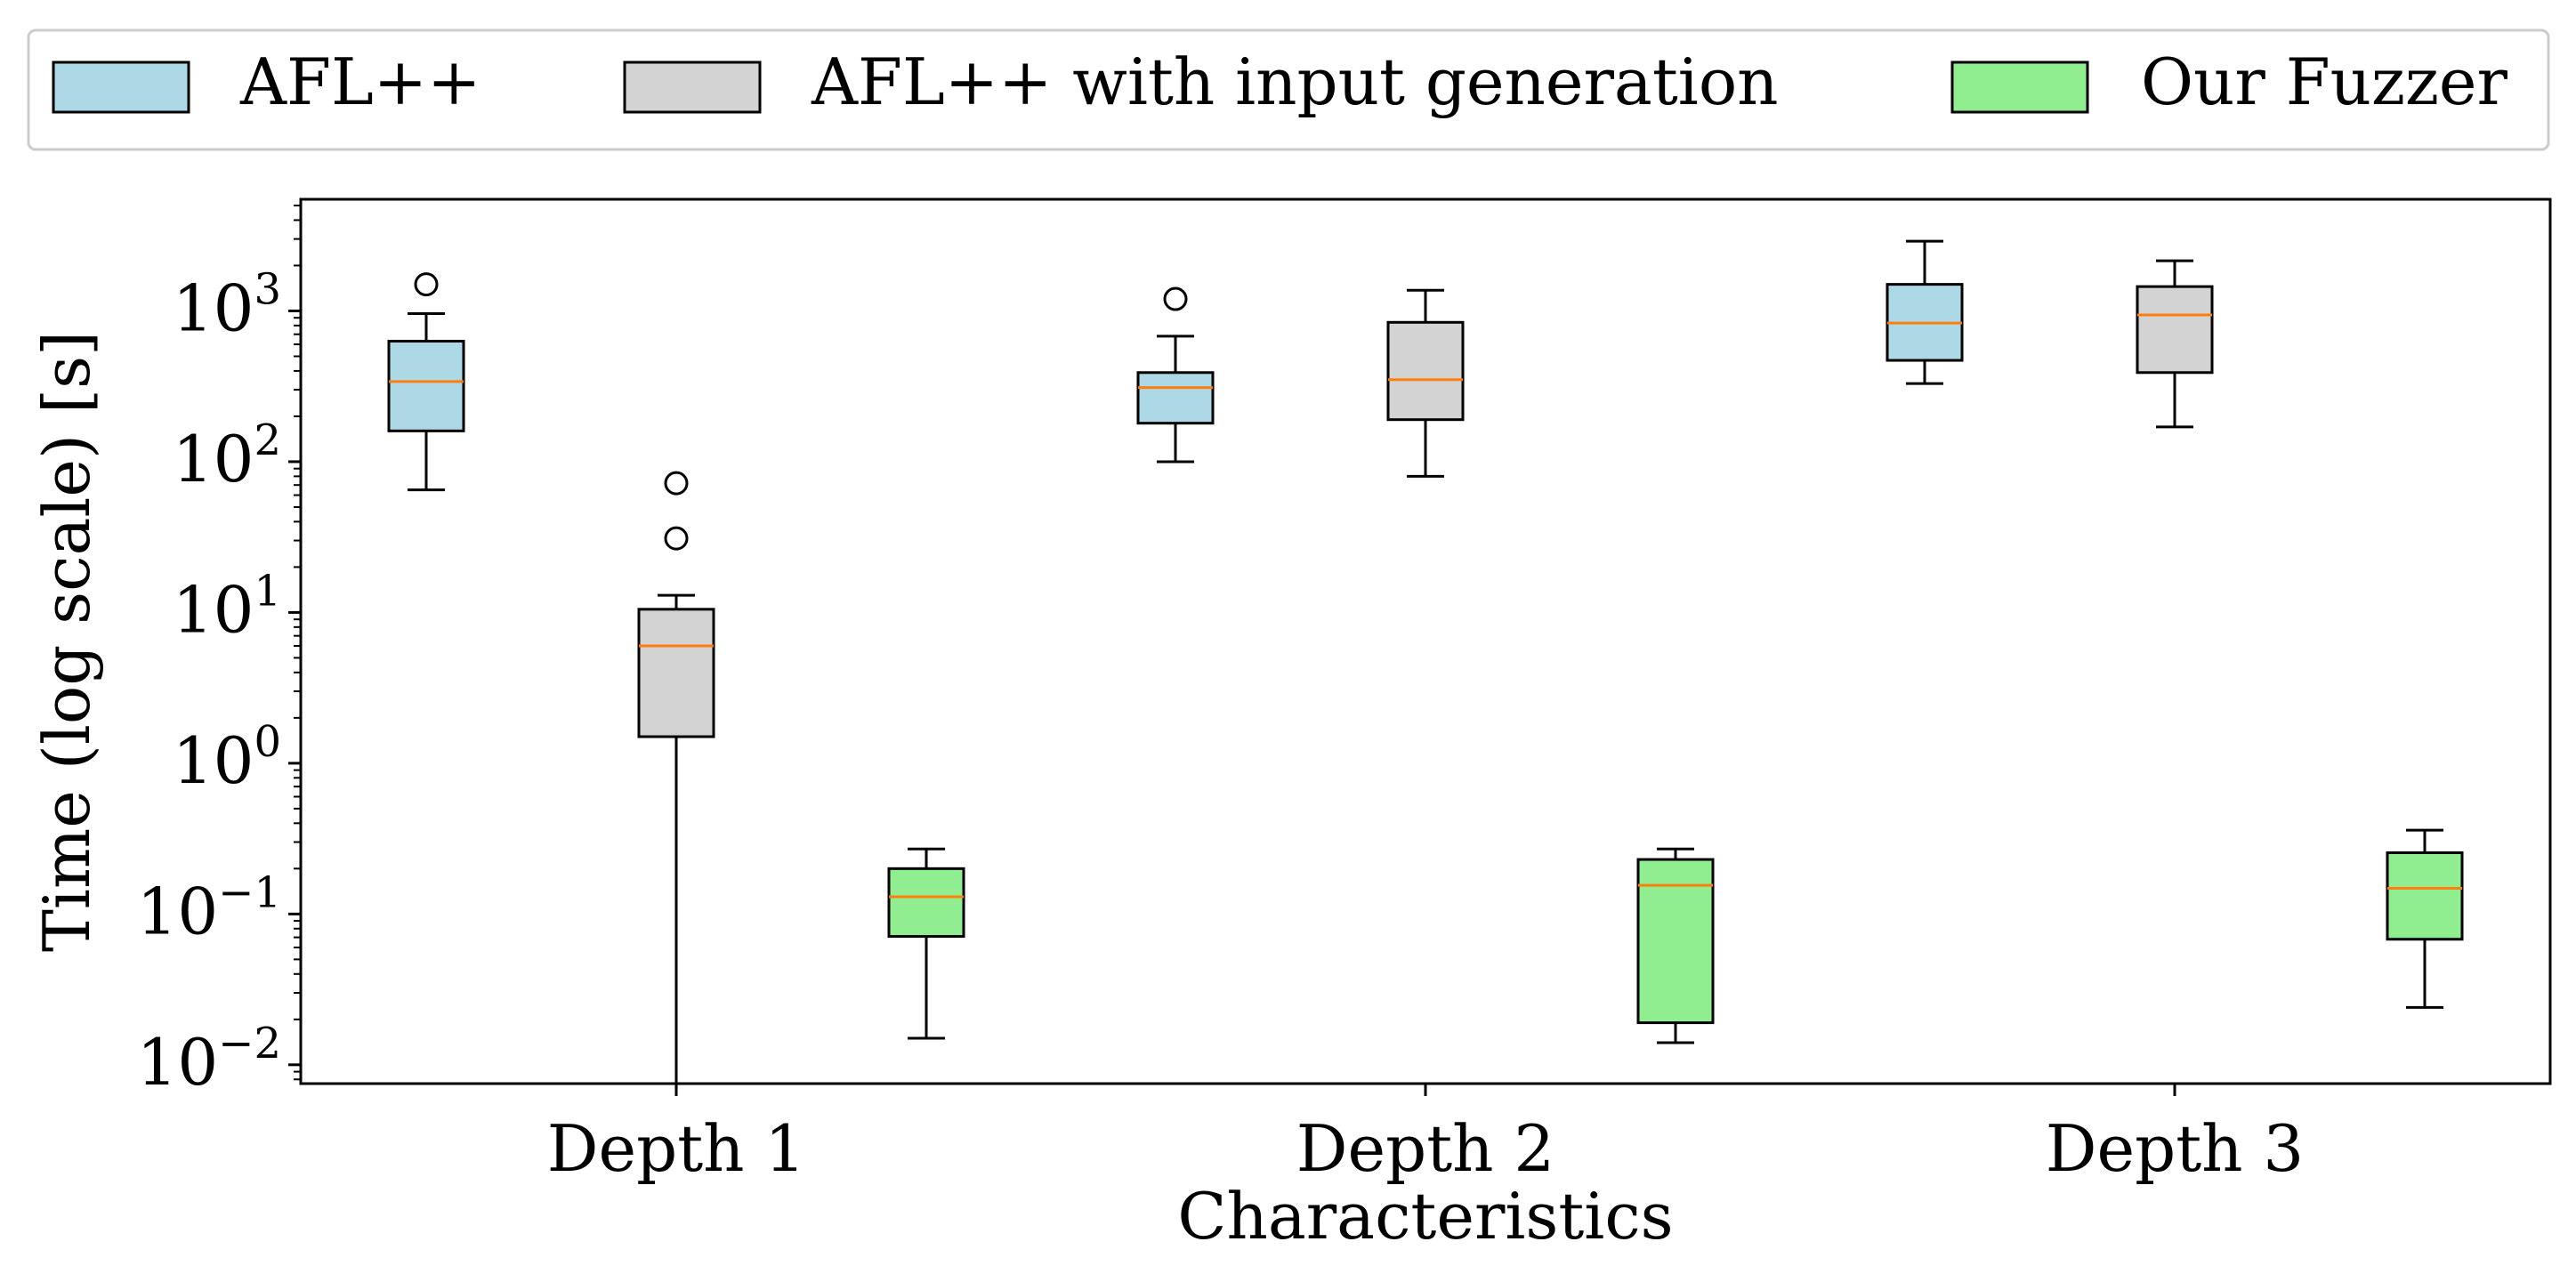 This screenshot has height=1282, width=2576. I want to click on x-tick-label: Depth 3, so click(2175, 1148).